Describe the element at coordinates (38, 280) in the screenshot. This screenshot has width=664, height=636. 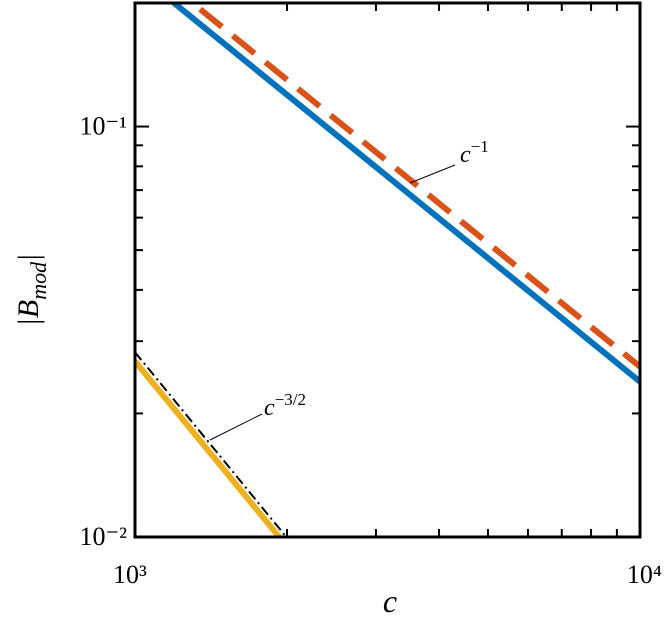
I see `y-label-sub: mod` at that location.